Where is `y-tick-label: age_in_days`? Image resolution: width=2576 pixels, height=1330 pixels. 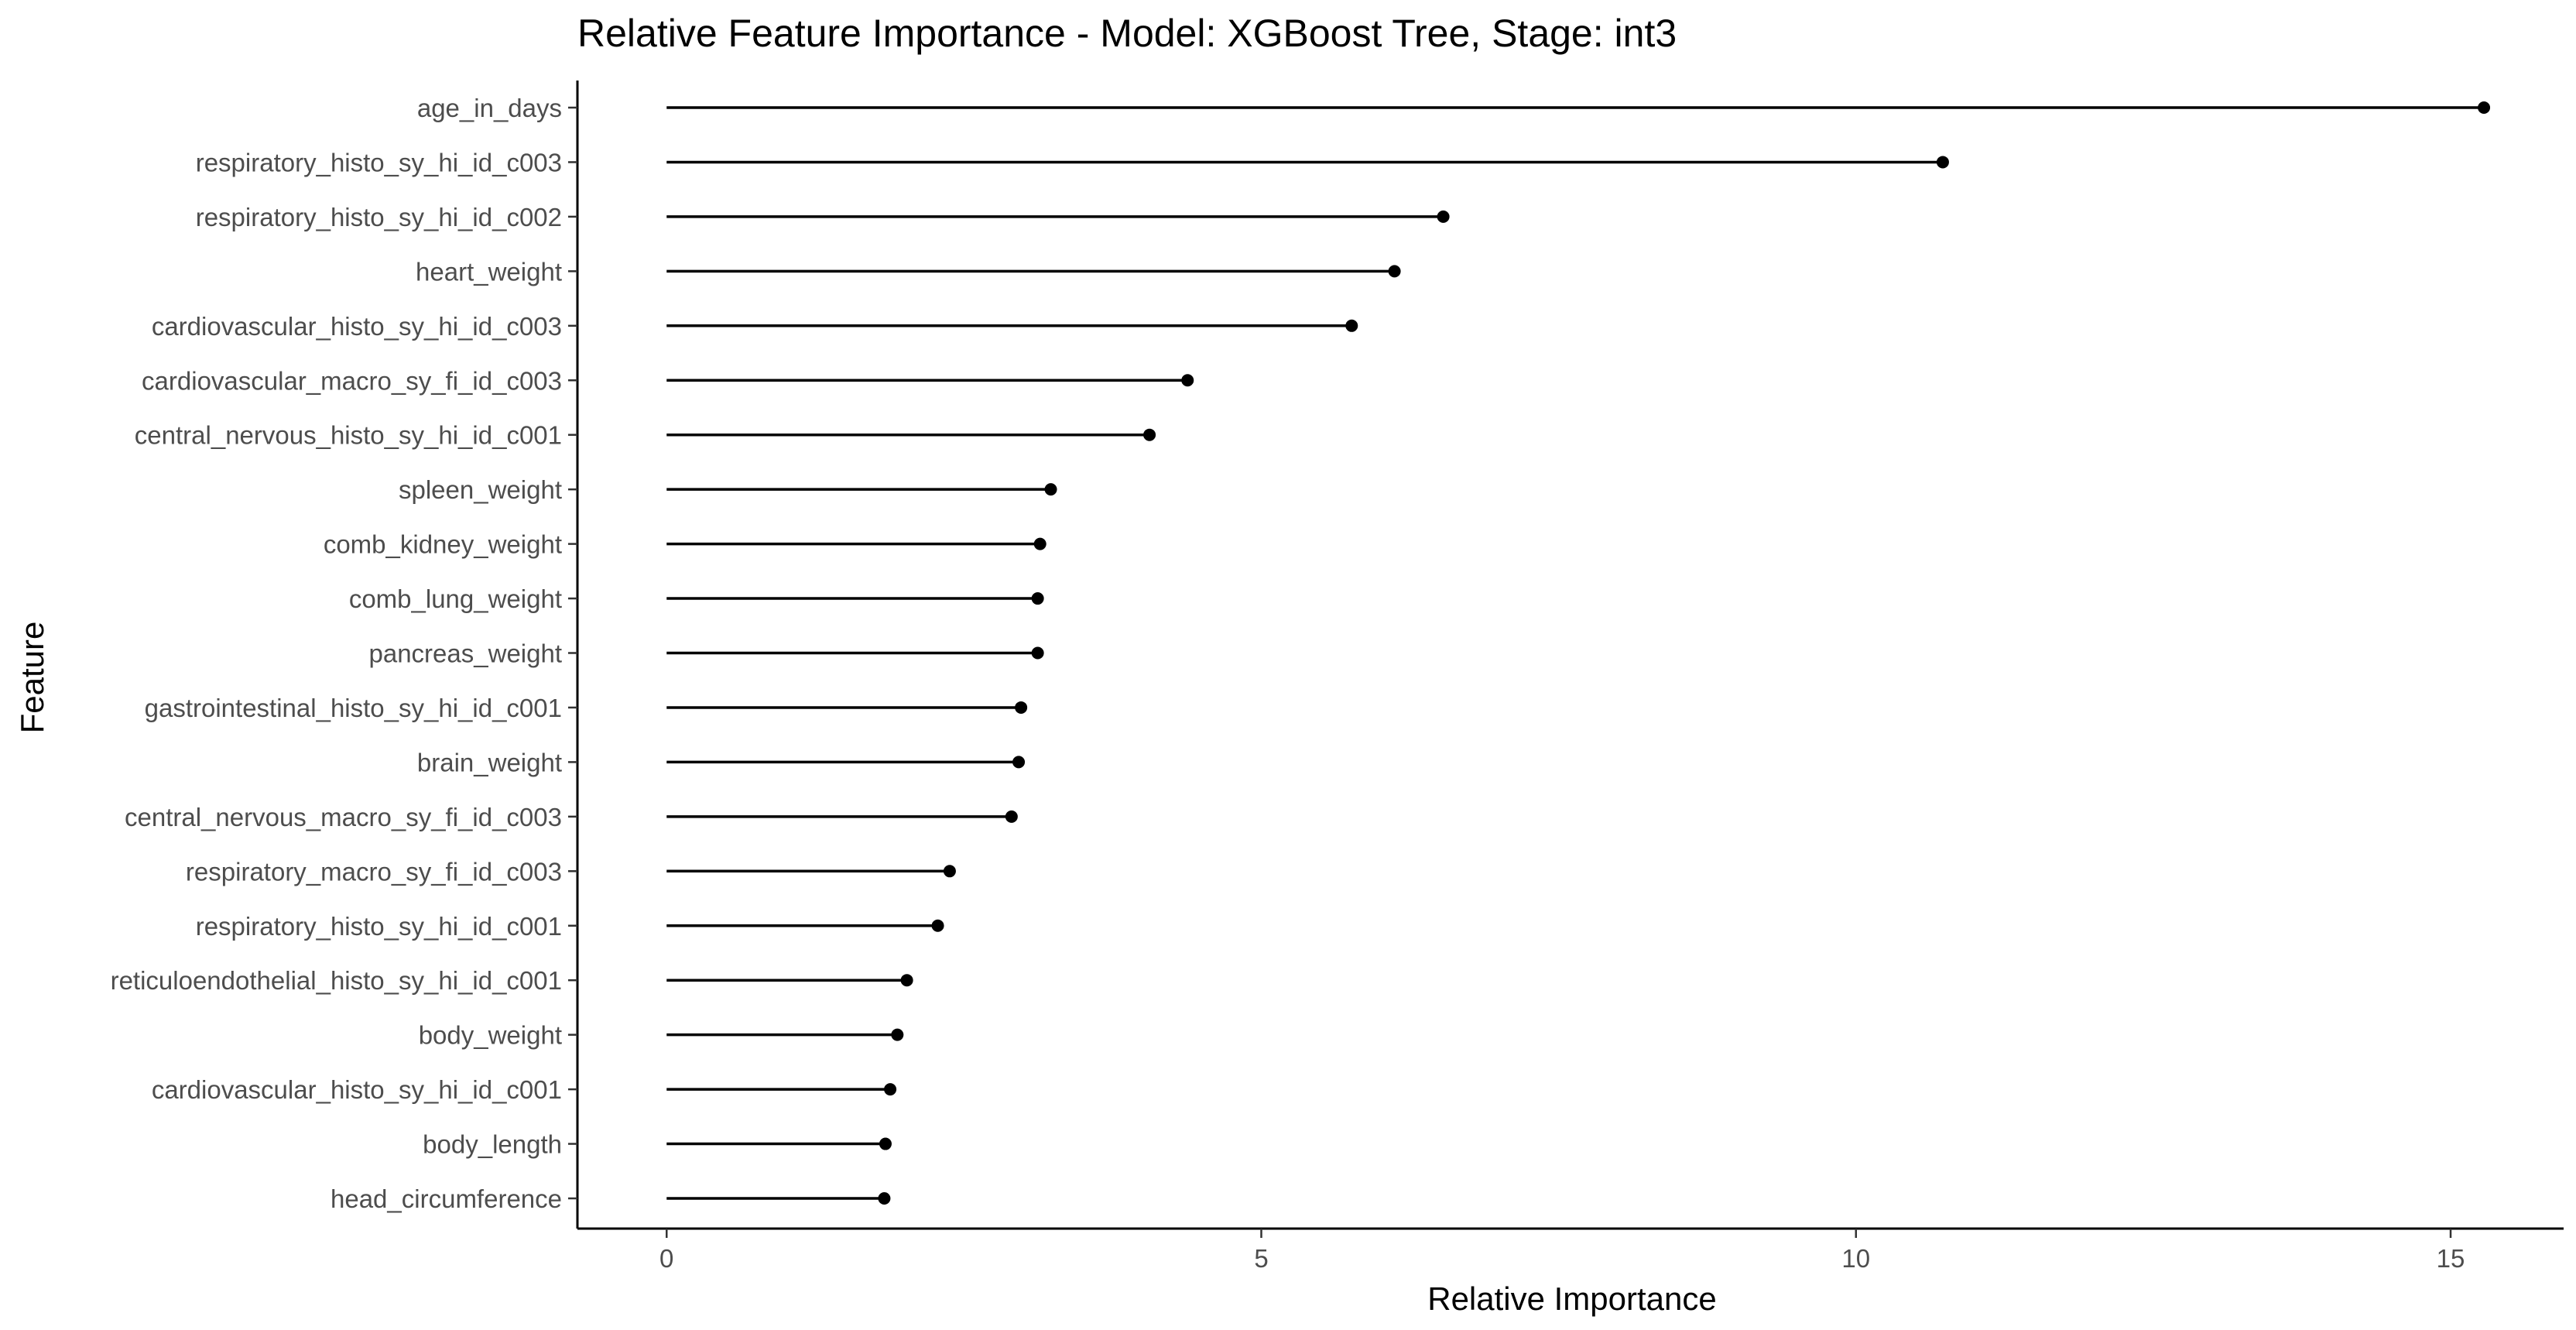 y-tick-label: age_in_days is located at coordinates (489, 108).